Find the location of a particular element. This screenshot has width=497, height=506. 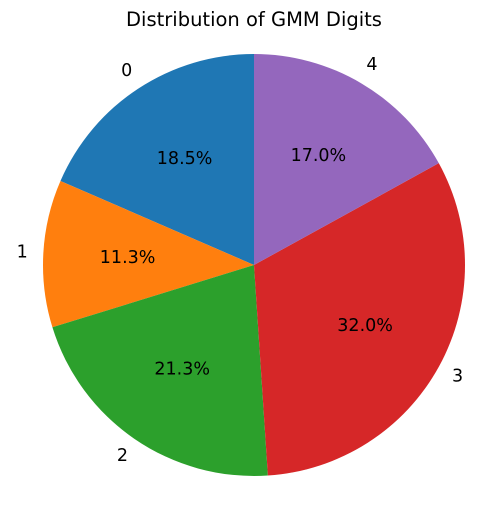

slice-percent-4: 17.0% is located at coordinates (319, 156).